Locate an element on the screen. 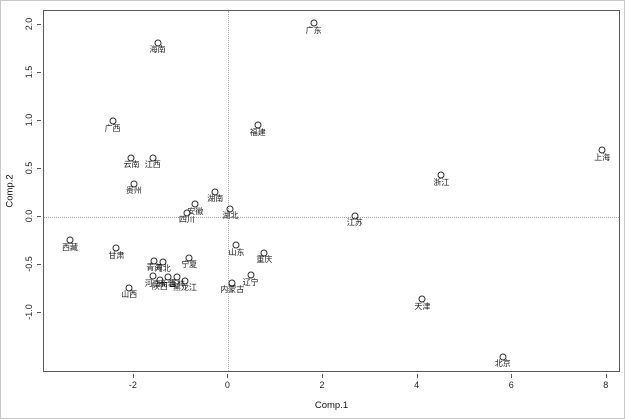 The width and height of the screenshot is (625, 419). point-label: 河南 is located at coordinates (152, 283).